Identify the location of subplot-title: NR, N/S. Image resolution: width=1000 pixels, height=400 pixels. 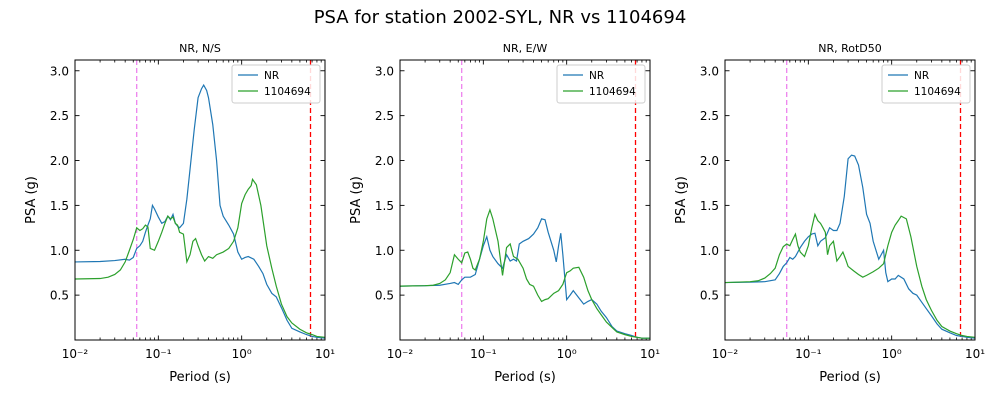
(200, 48).